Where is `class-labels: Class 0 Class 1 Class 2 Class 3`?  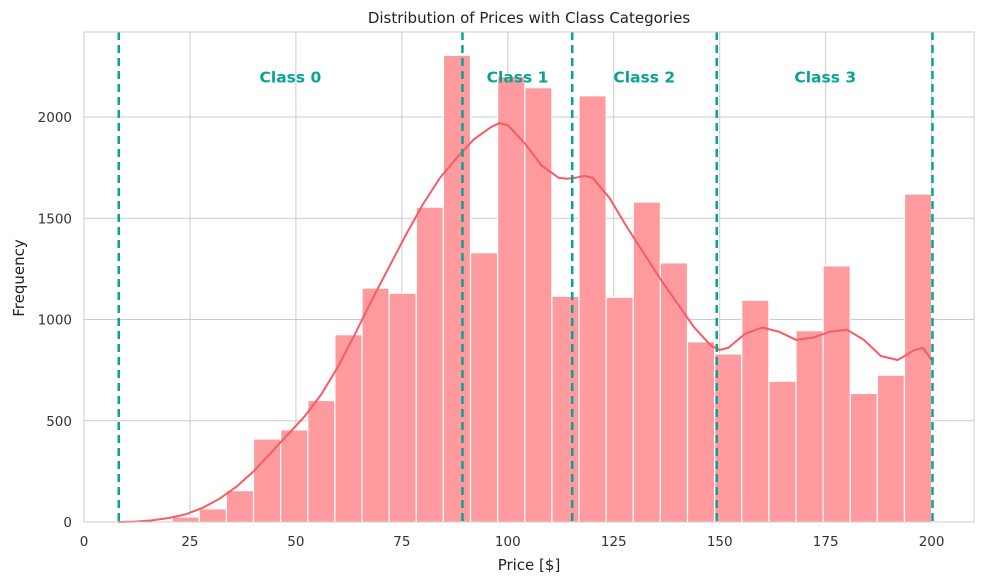 class-labels: Class 0 Class 1 Class 2 Class 3 is located at coordinates (558, 78).